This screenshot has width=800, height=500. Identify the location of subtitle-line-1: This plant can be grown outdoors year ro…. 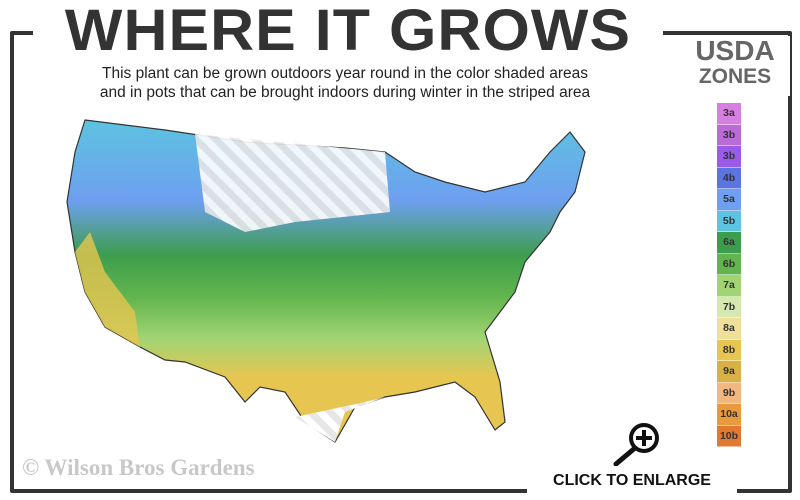
(345, 73).